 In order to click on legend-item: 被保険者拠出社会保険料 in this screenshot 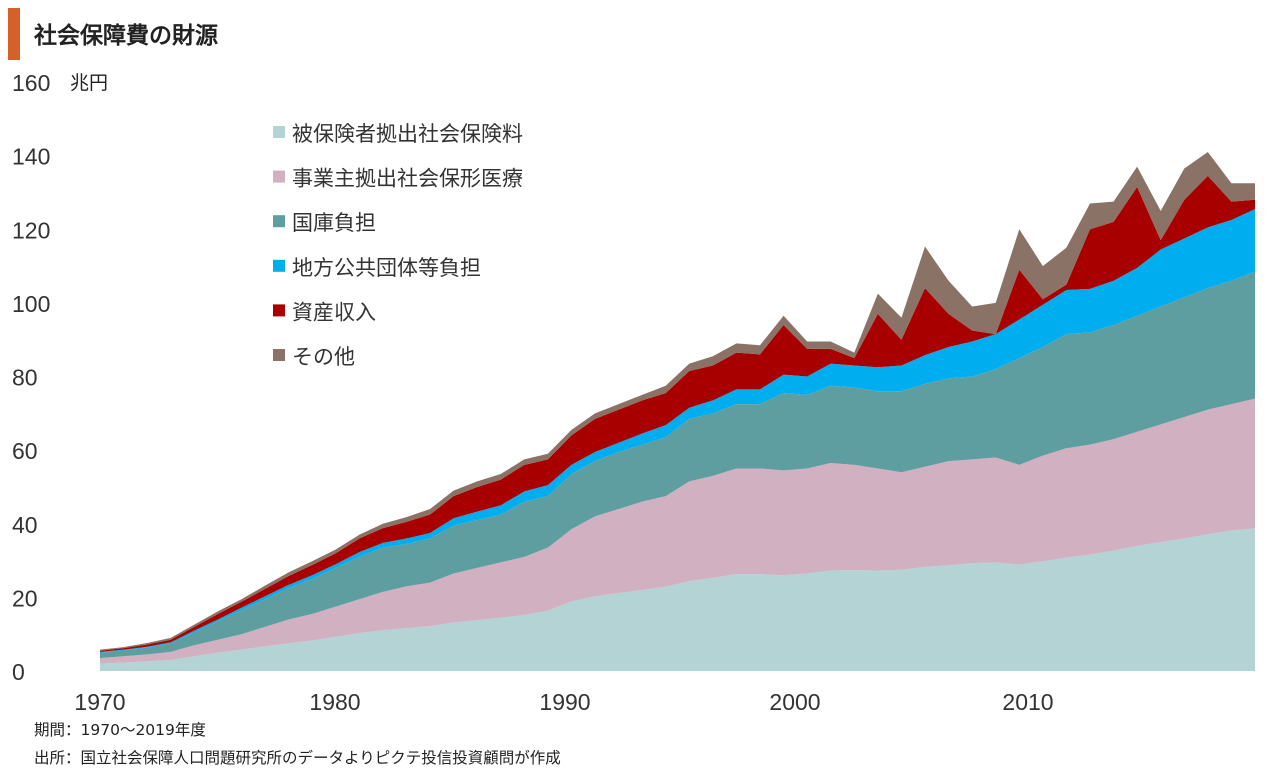, I will do `click(398, 134)`.